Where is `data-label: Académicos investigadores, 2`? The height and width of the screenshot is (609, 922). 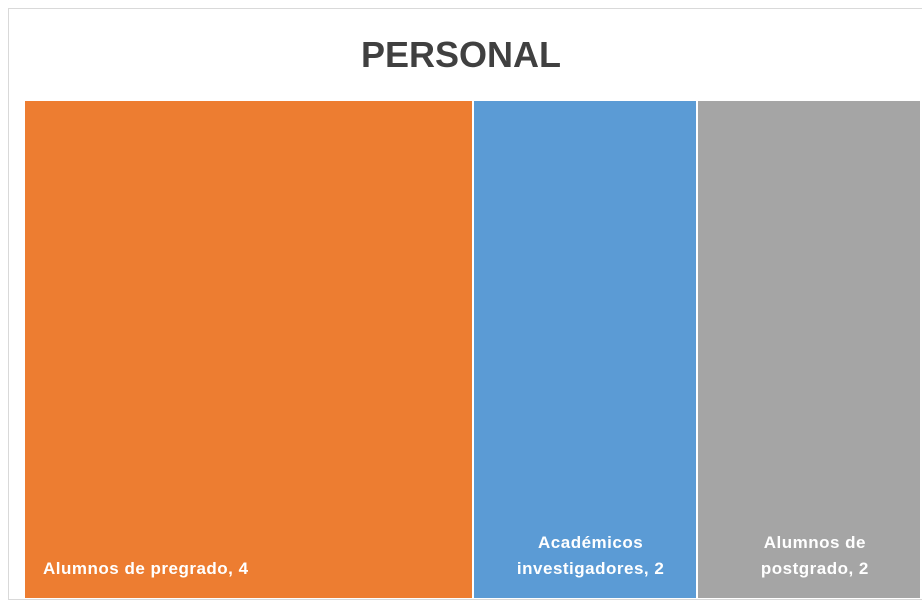 data-label: Académicos investigadores, 2 is located at coordinates (590, 555).